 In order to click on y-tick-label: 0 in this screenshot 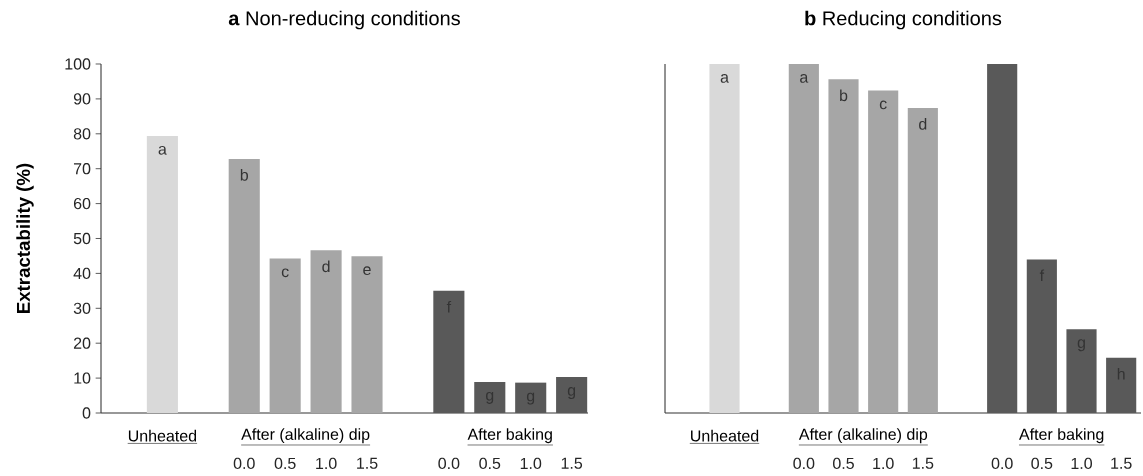, I will do `click(86, 413)`.